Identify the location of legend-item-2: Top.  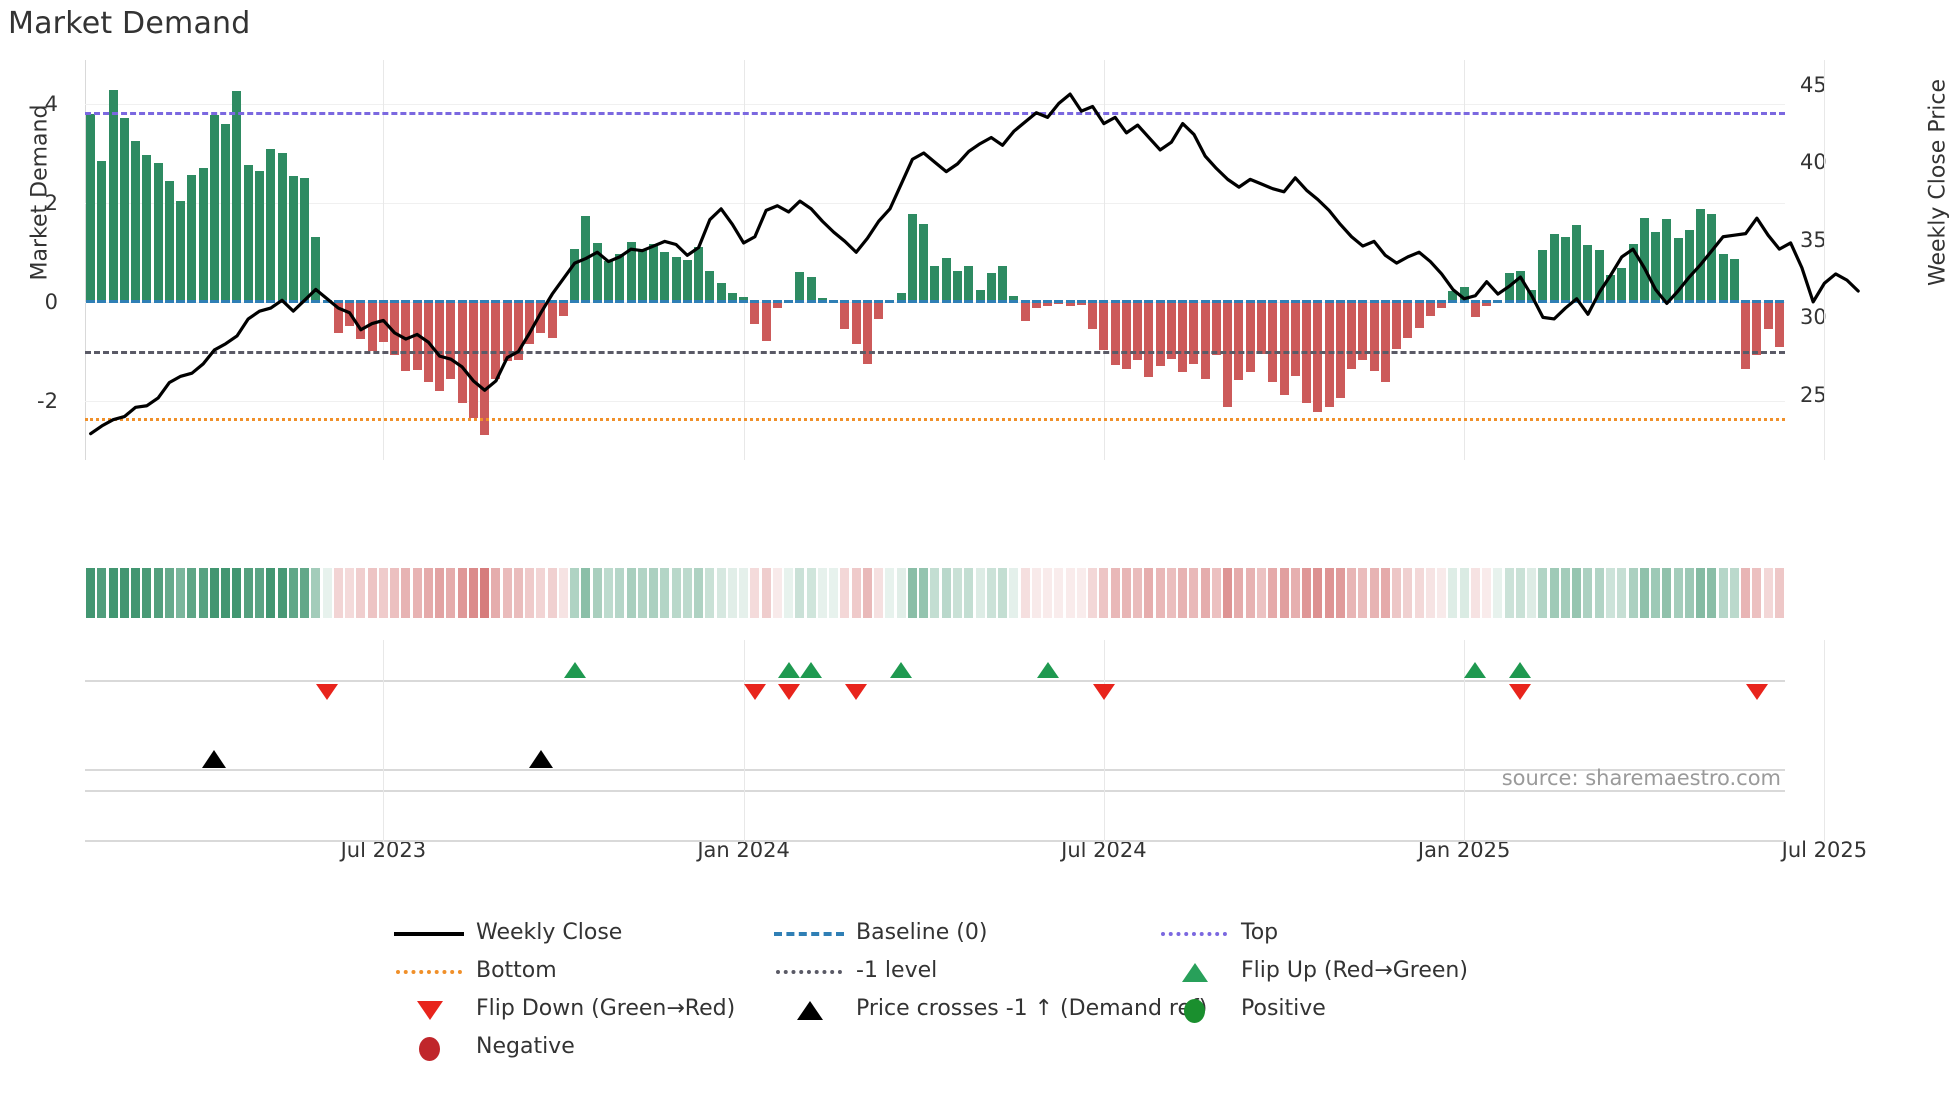
(1216, 932).